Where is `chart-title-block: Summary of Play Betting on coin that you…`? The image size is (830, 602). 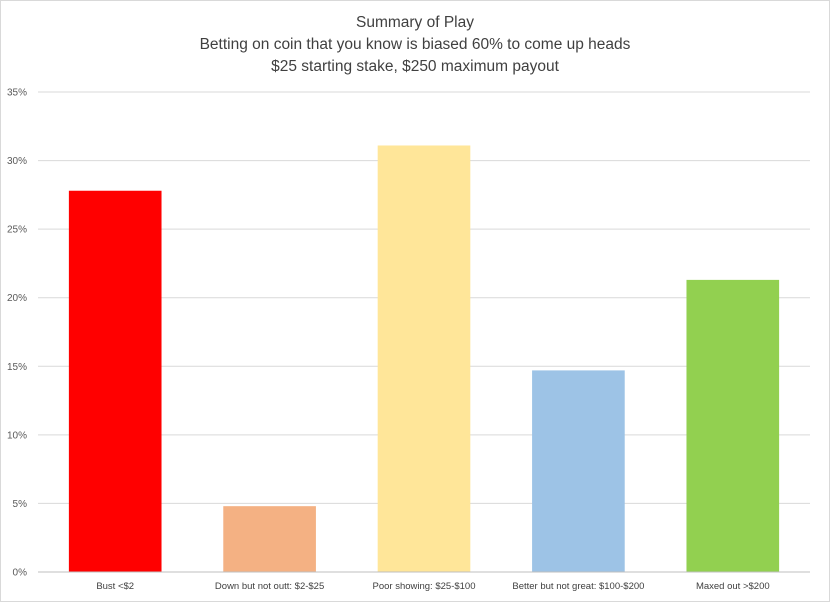 chart-title-block: Summary of Play Betting on coin that you… is located at coordinates (415, 45).